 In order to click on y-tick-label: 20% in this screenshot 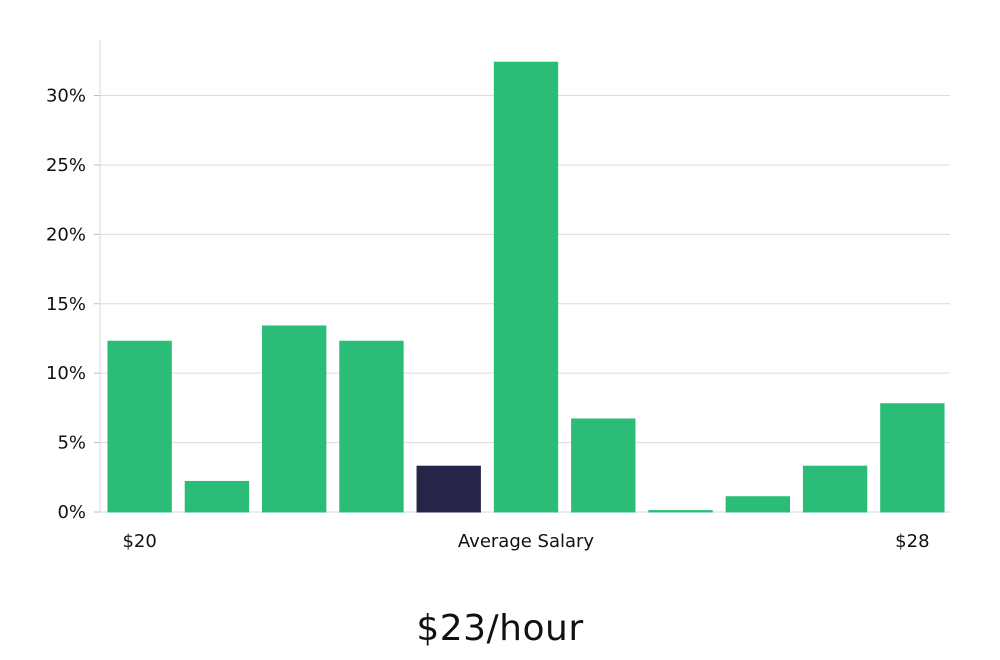, I will do `click(66, 234)`.